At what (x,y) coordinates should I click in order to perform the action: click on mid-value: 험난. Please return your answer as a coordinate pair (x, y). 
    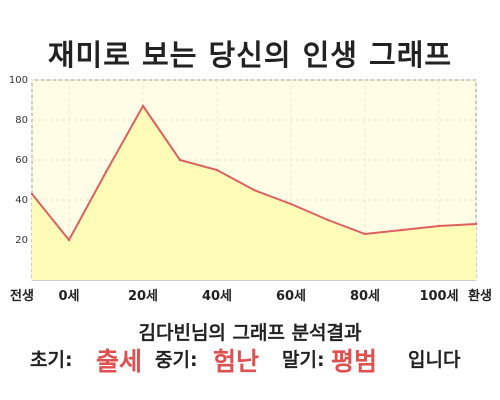
    Looking at the image, I should click on (236, 361).